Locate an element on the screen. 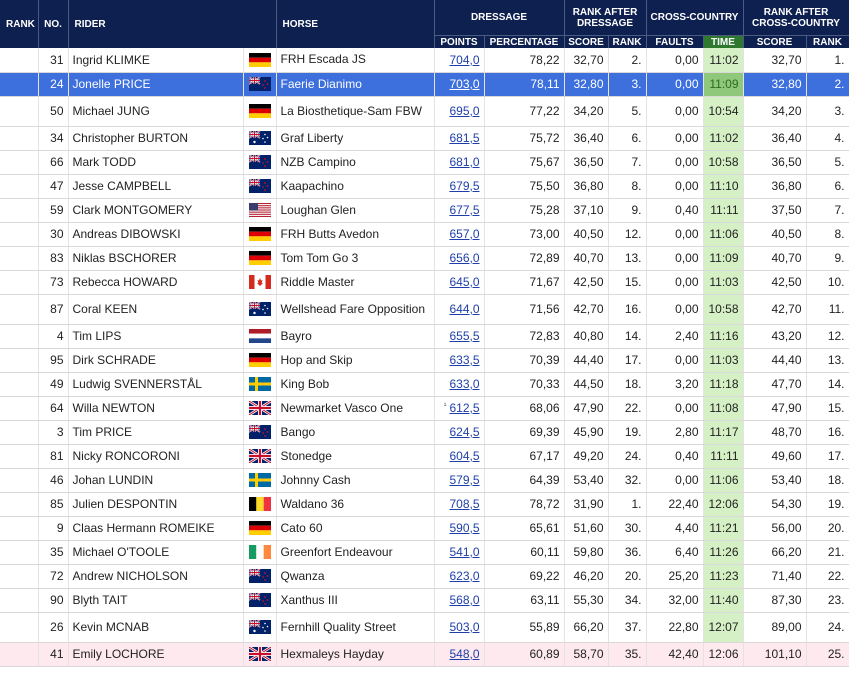 The image size is (849, 676). dressage-points-link: 657,0 is located at coordinates (464, 234).